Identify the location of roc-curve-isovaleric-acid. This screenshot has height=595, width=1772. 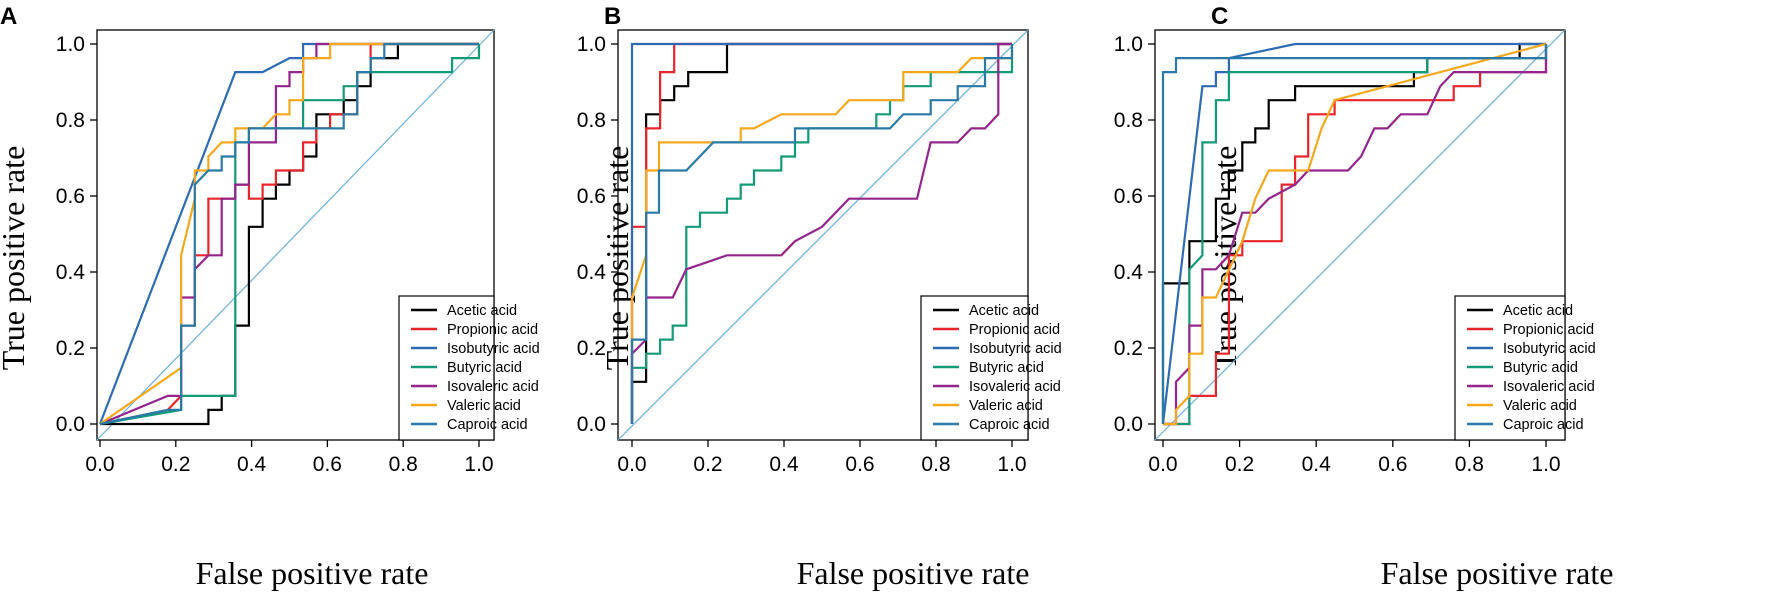
(1355, 235).